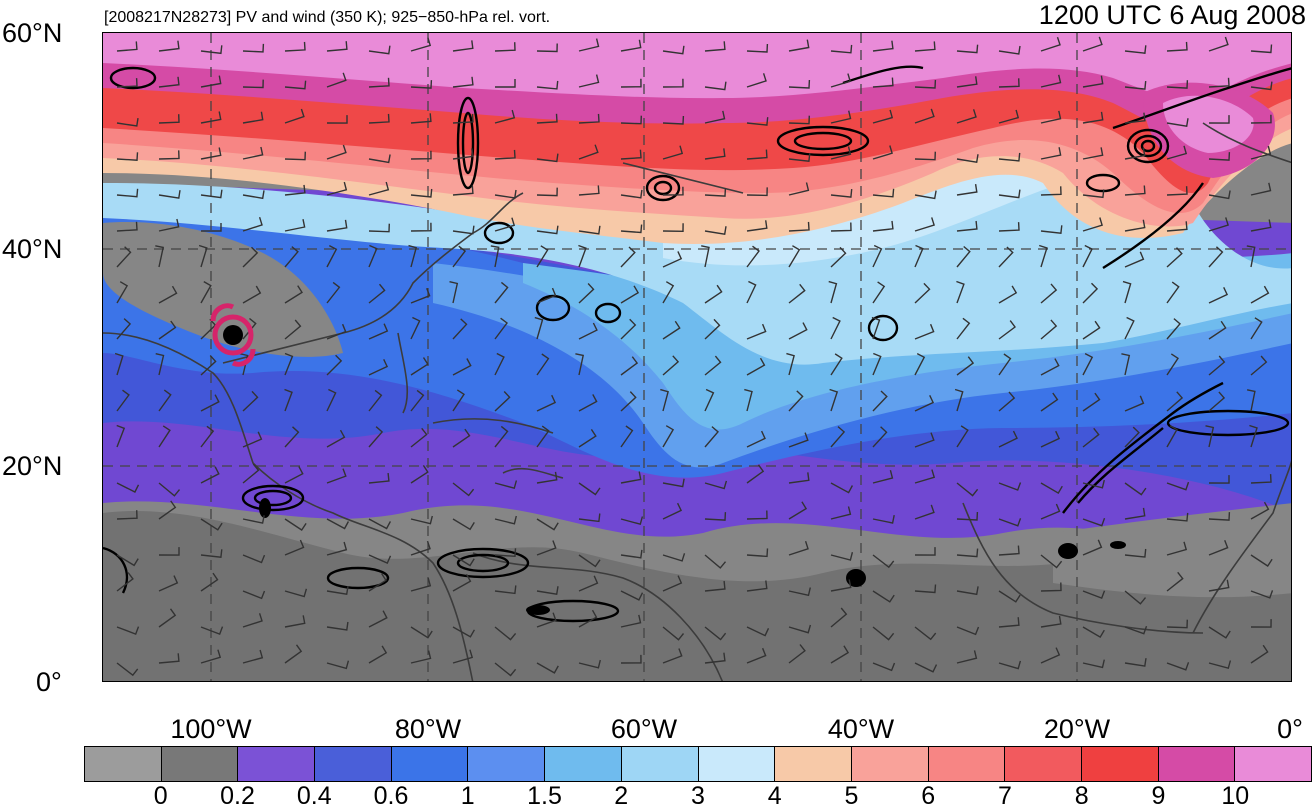 This screenshot has height=811, width=1312. I want to click on lon-label-0: 0°, so click(1290, 729).